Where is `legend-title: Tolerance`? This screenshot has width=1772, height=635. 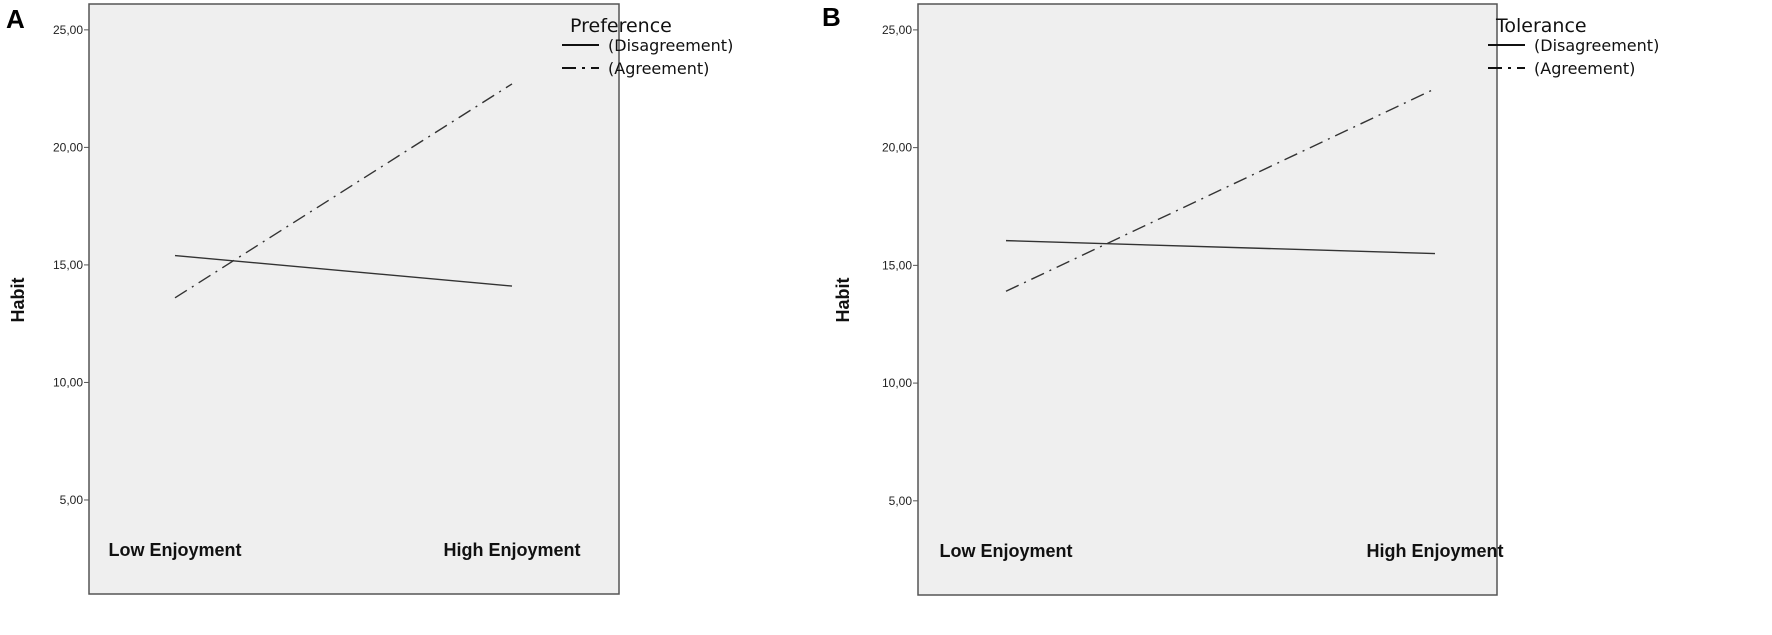
legend-title: Tolerance is located at coordinates (1541, 26).